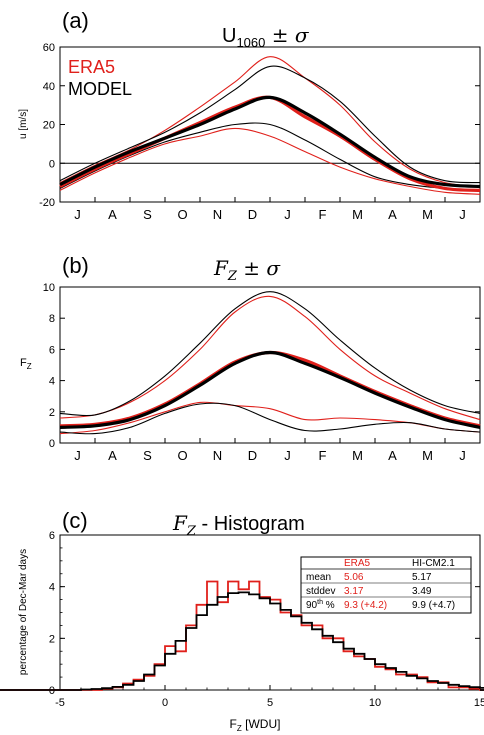 The width and height of the screenshot is (484, 735). Describe the element at coordinates (242, 641) in the screenshot. I see `model-histogram-step` at that location.